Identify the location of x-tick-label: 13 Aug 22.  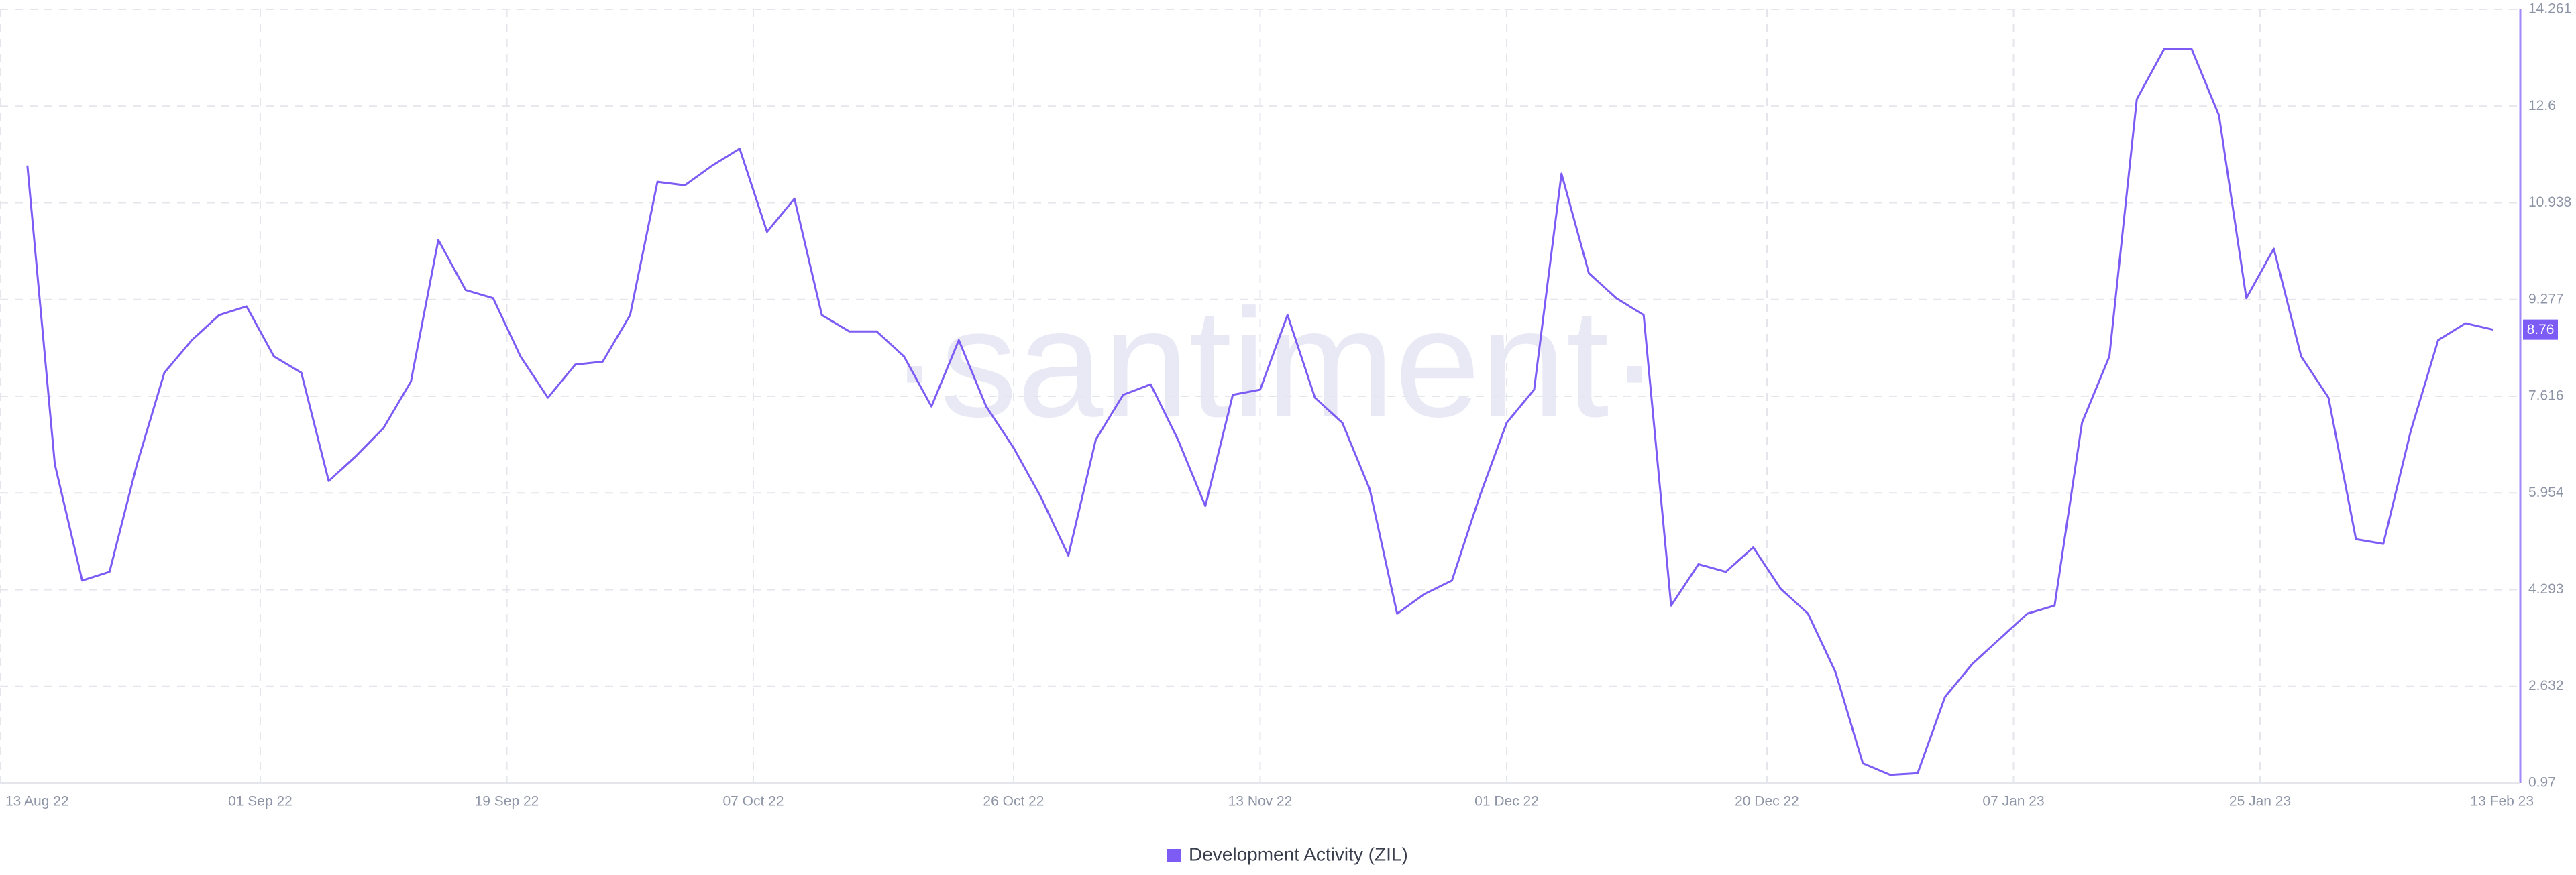
(37, 801).